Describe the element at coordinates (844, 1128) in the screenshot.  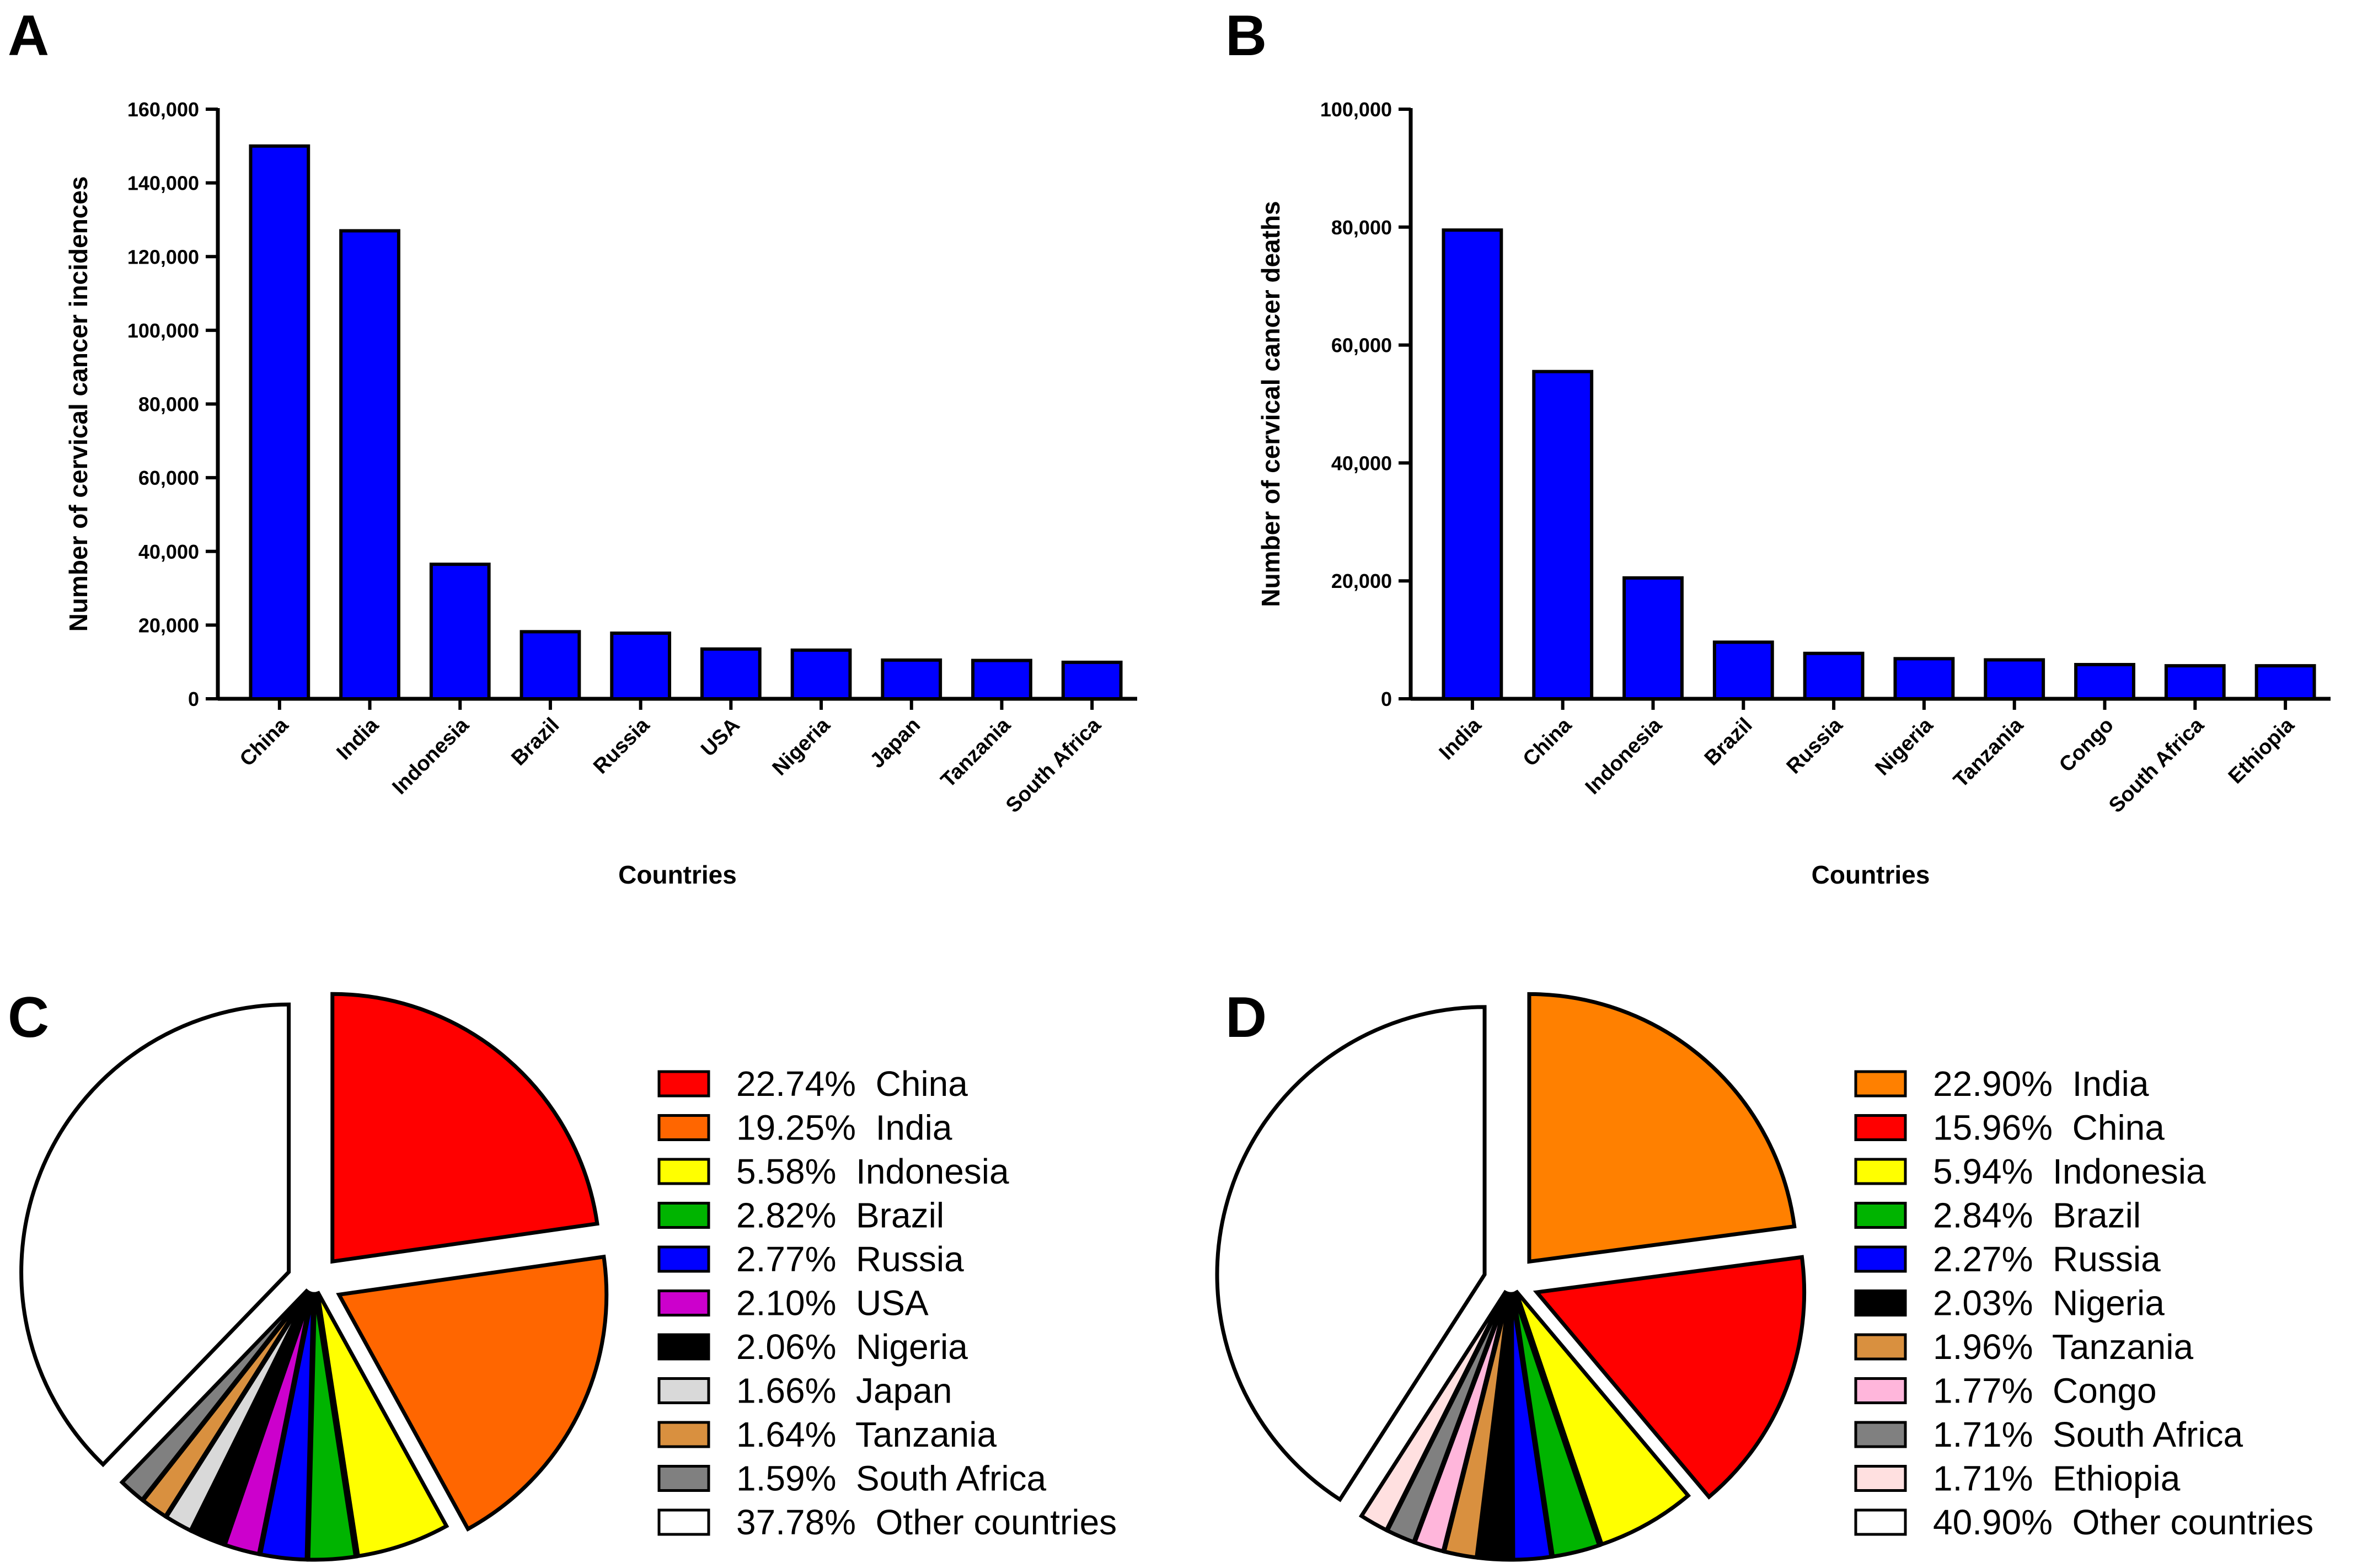
I see `legend-entry: 19.25% India` at that location.